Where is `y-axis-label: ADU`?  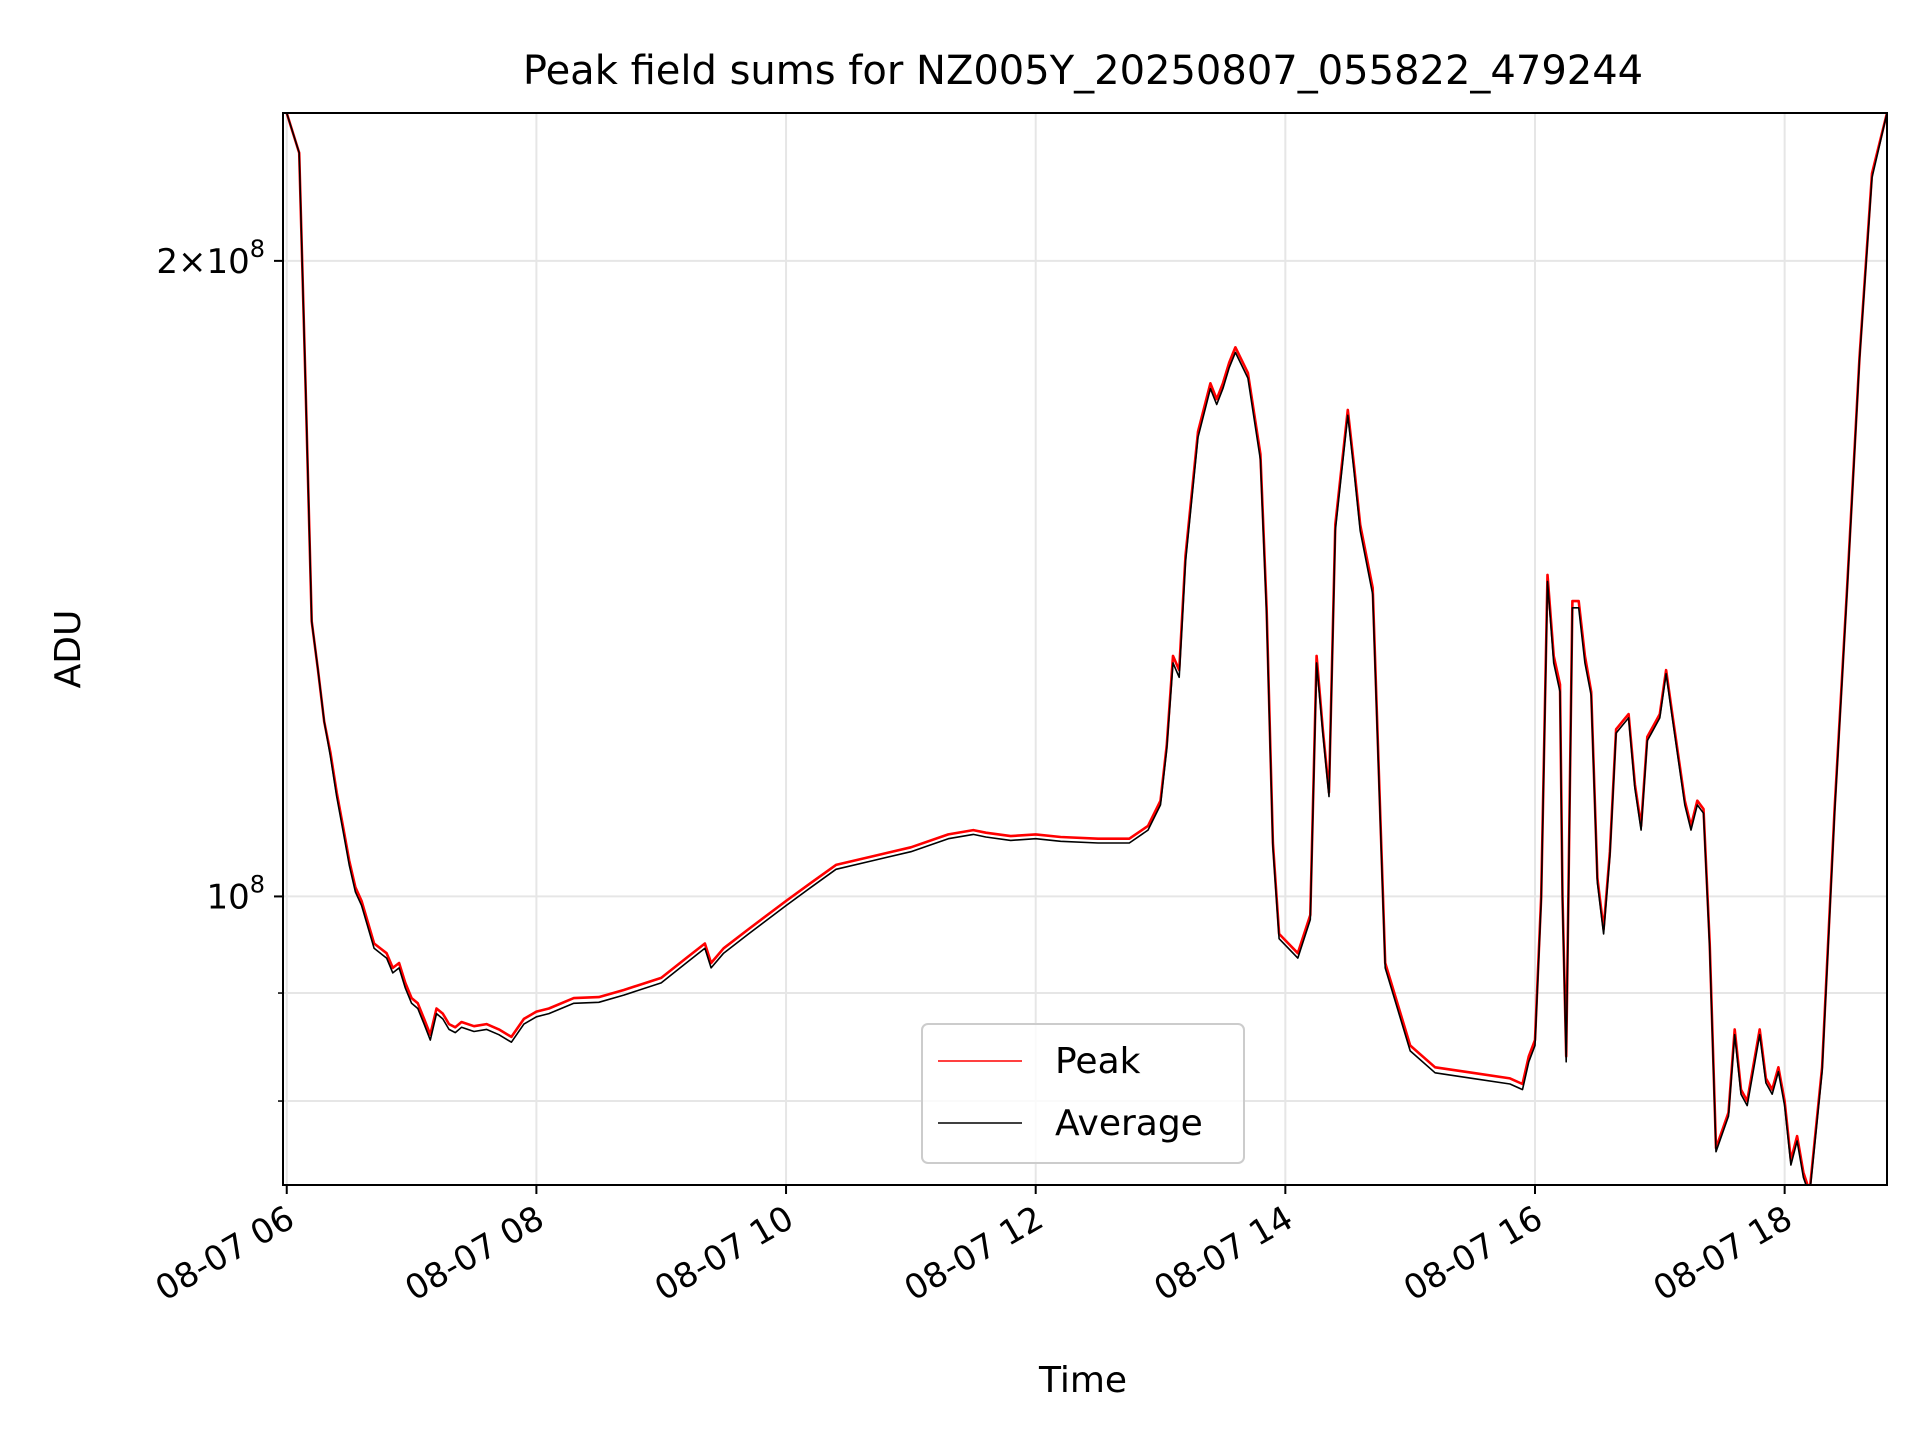 y-axis-label: ADU is located at coordinates (68, 649).